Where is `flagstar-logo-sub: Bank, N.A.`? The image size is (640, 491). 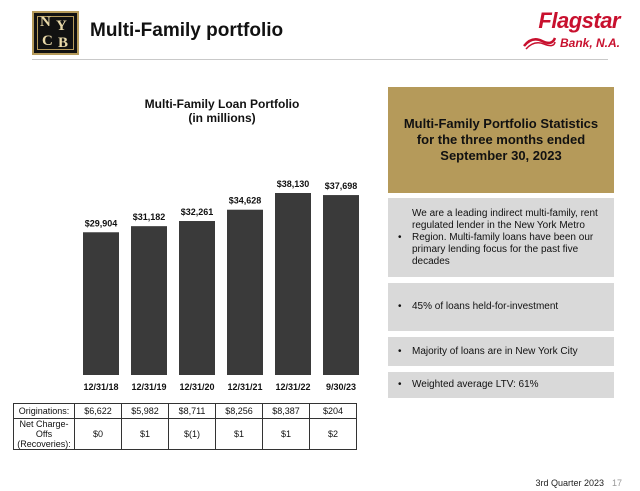 flagstar-logo-sub: Bank, N.A. is located at coordinates (589, 43).